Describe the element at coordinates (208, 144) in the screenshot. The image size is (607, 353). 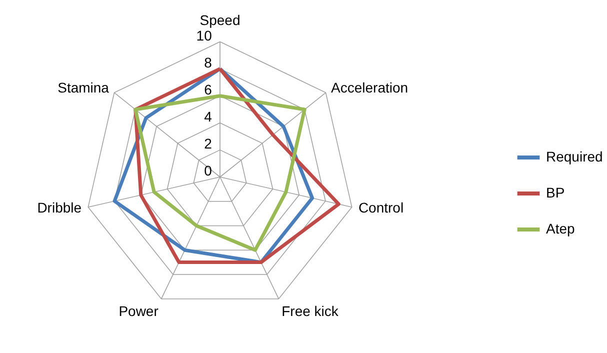
I see `y-tick-label: 2` at that location.